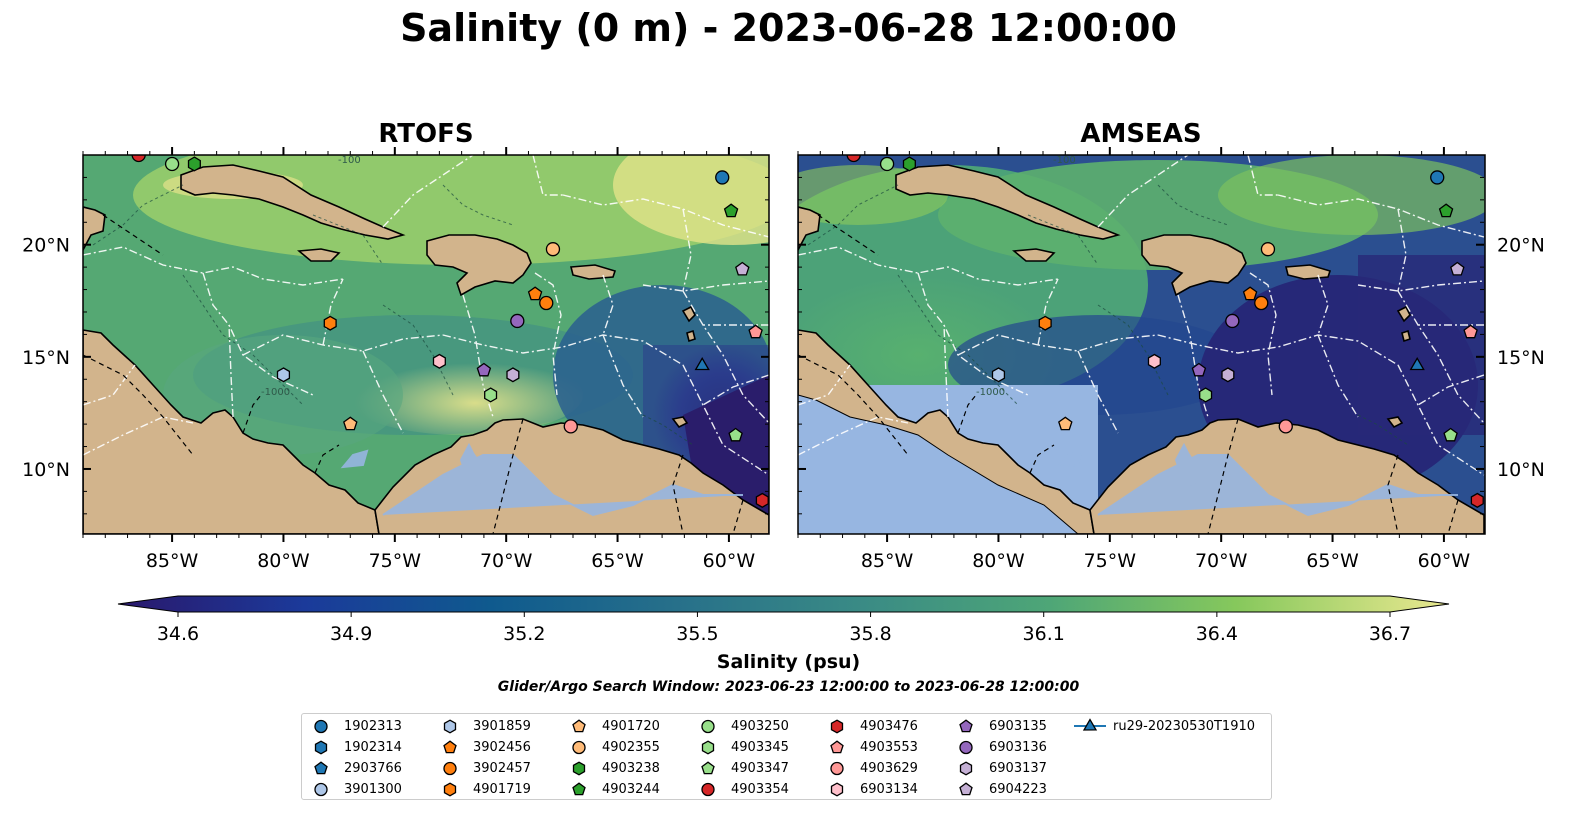  Describe the element at coordinates (46, 470) in the screenshot. I see `lat-tick-label-left: 10°N` at that location.